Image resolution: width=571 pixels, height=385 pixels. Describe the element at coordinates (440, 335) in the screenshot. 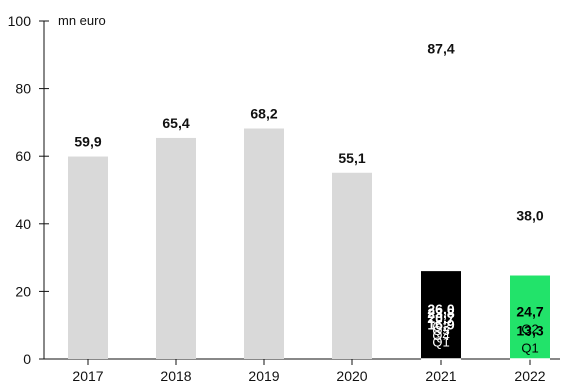

I see `segment-quarter-label: Q4` at that location.